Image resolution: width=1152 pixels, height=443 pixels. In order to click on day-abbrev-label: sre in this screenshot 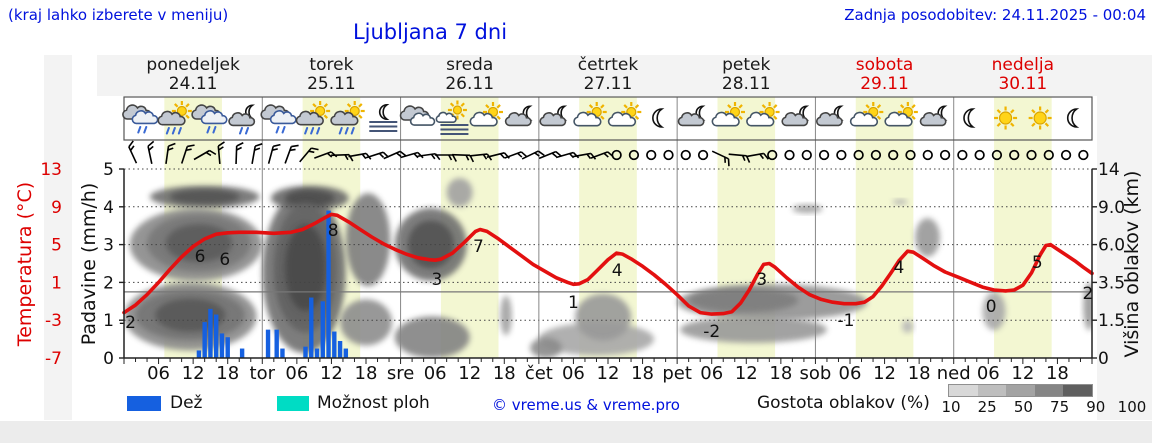, I will do `click(400, 373)`.